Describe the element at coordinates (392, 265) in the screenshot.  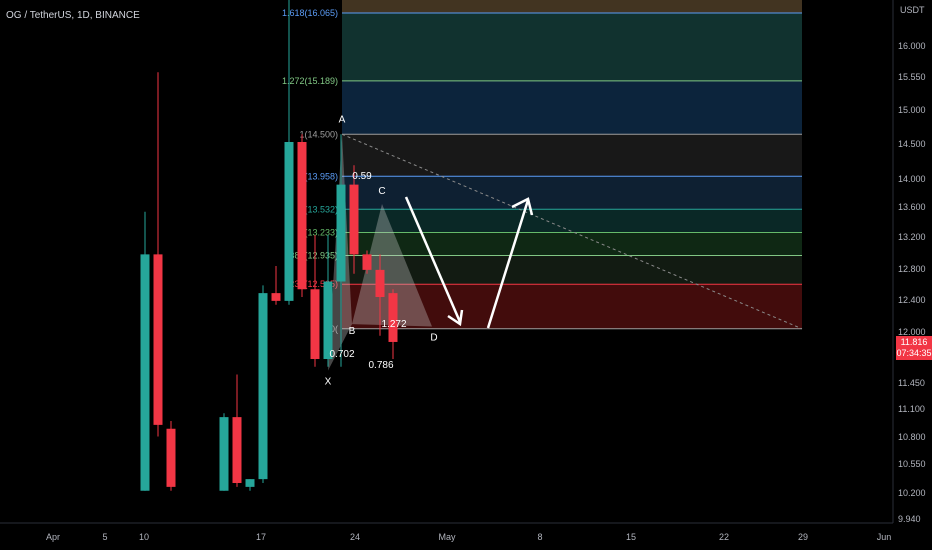
I see `pattern-triangle-bcd` at that location.